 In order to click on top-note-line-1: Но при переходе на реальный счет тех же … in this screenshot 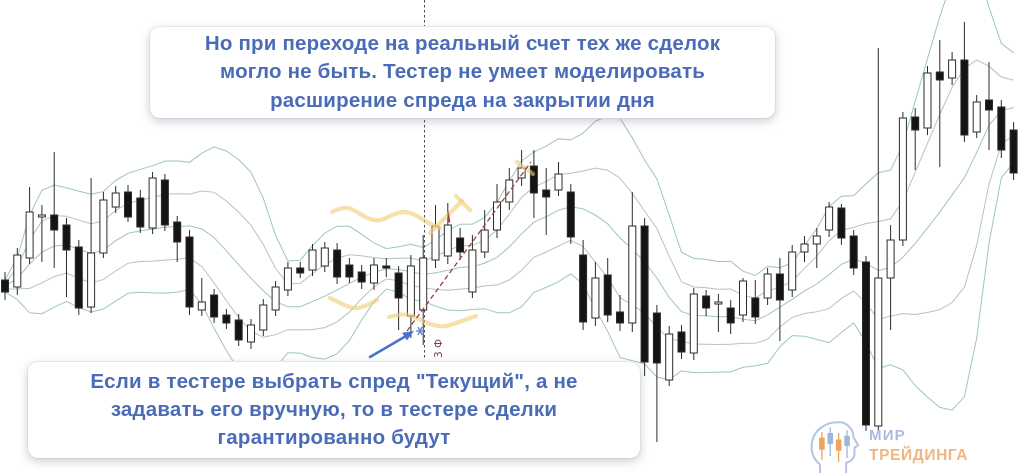, I will do `click(462, 44)`.